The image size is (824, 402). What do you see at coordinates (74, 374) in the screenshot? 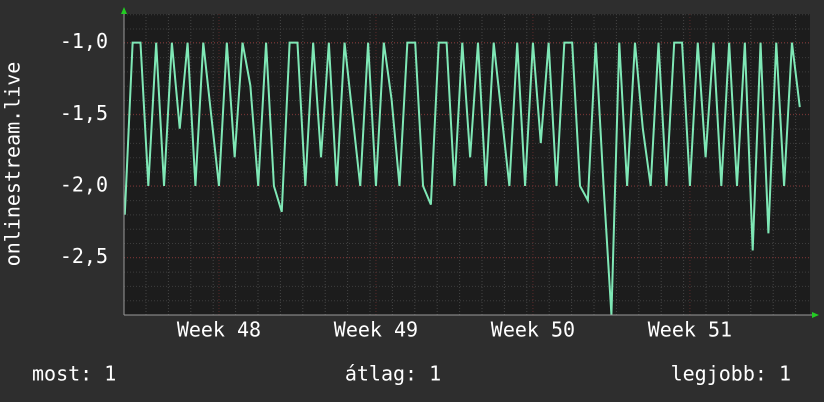
I see `footer-stat: most: 1` at bounding box center [74, 374].